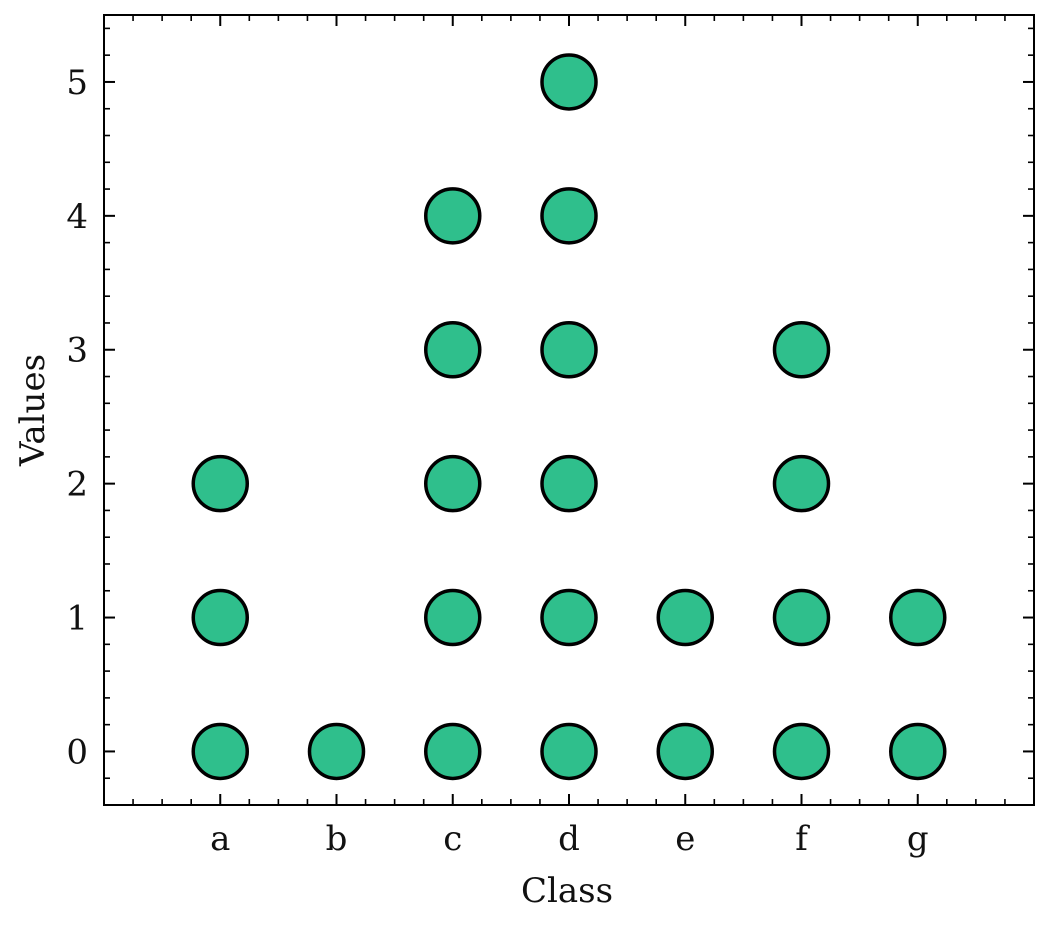  I want to click on y-tick-label: 5, so click(77, 83).